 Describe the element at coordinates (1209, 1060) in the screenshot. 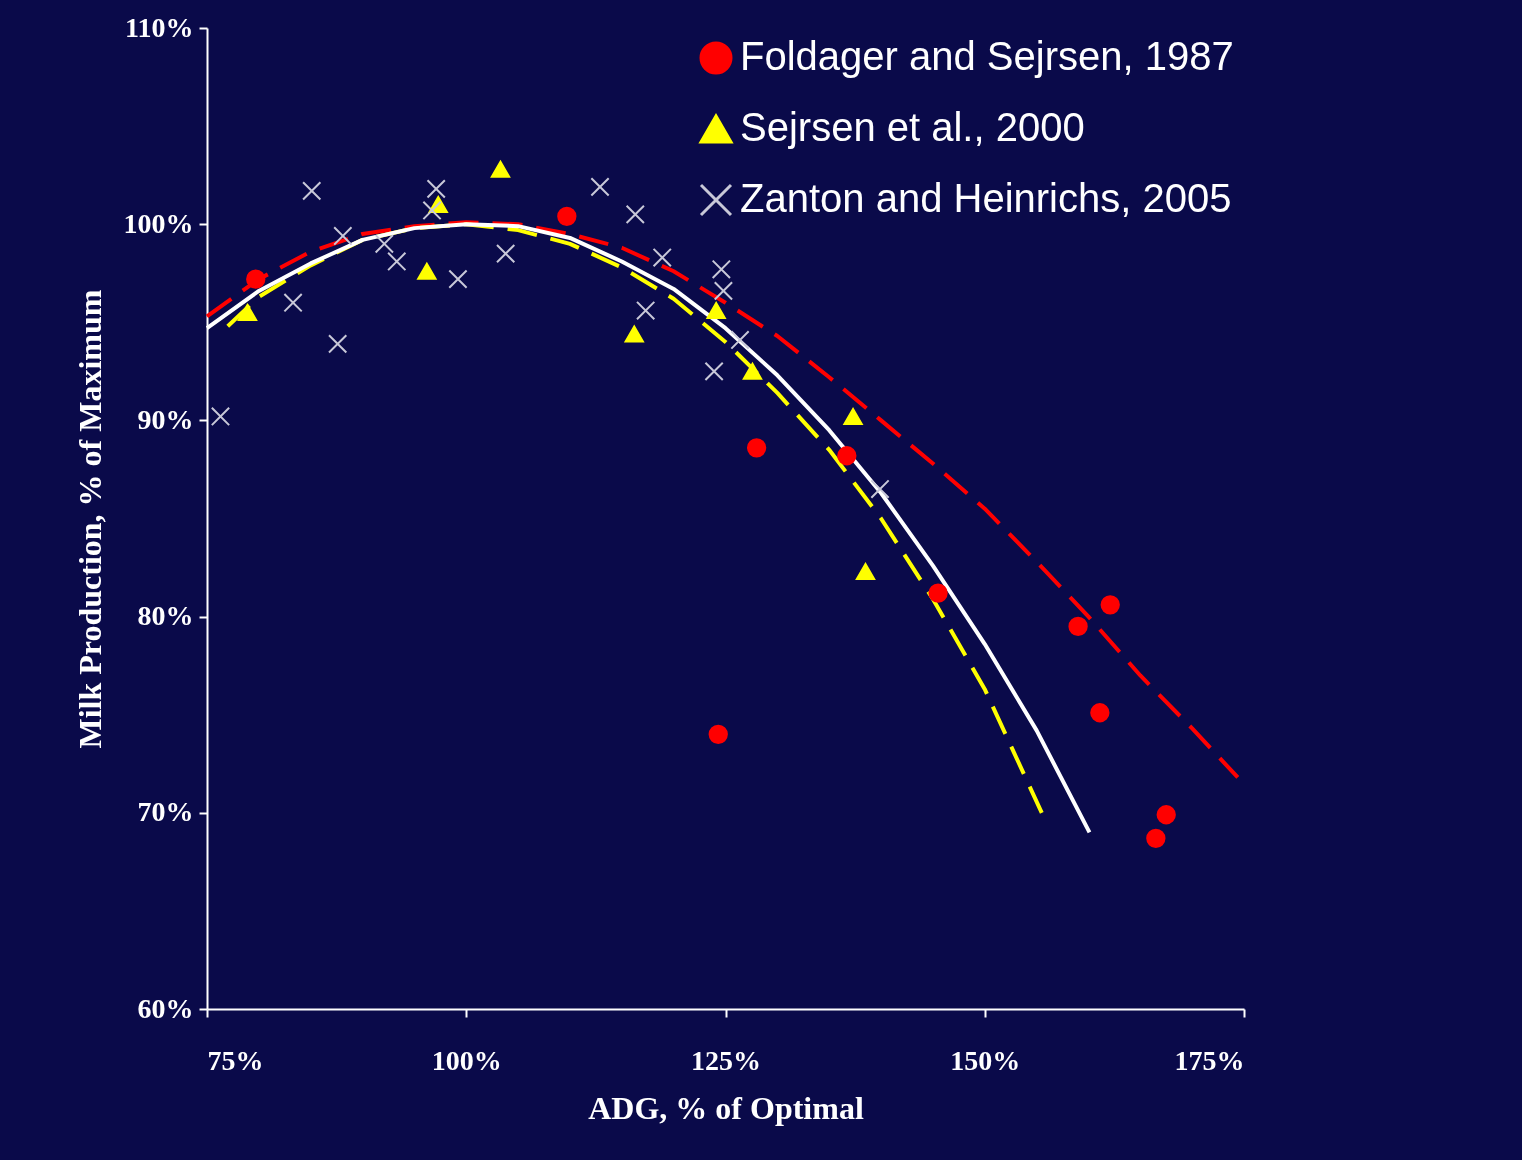

I see `x-tick-label: 175%` at that location.